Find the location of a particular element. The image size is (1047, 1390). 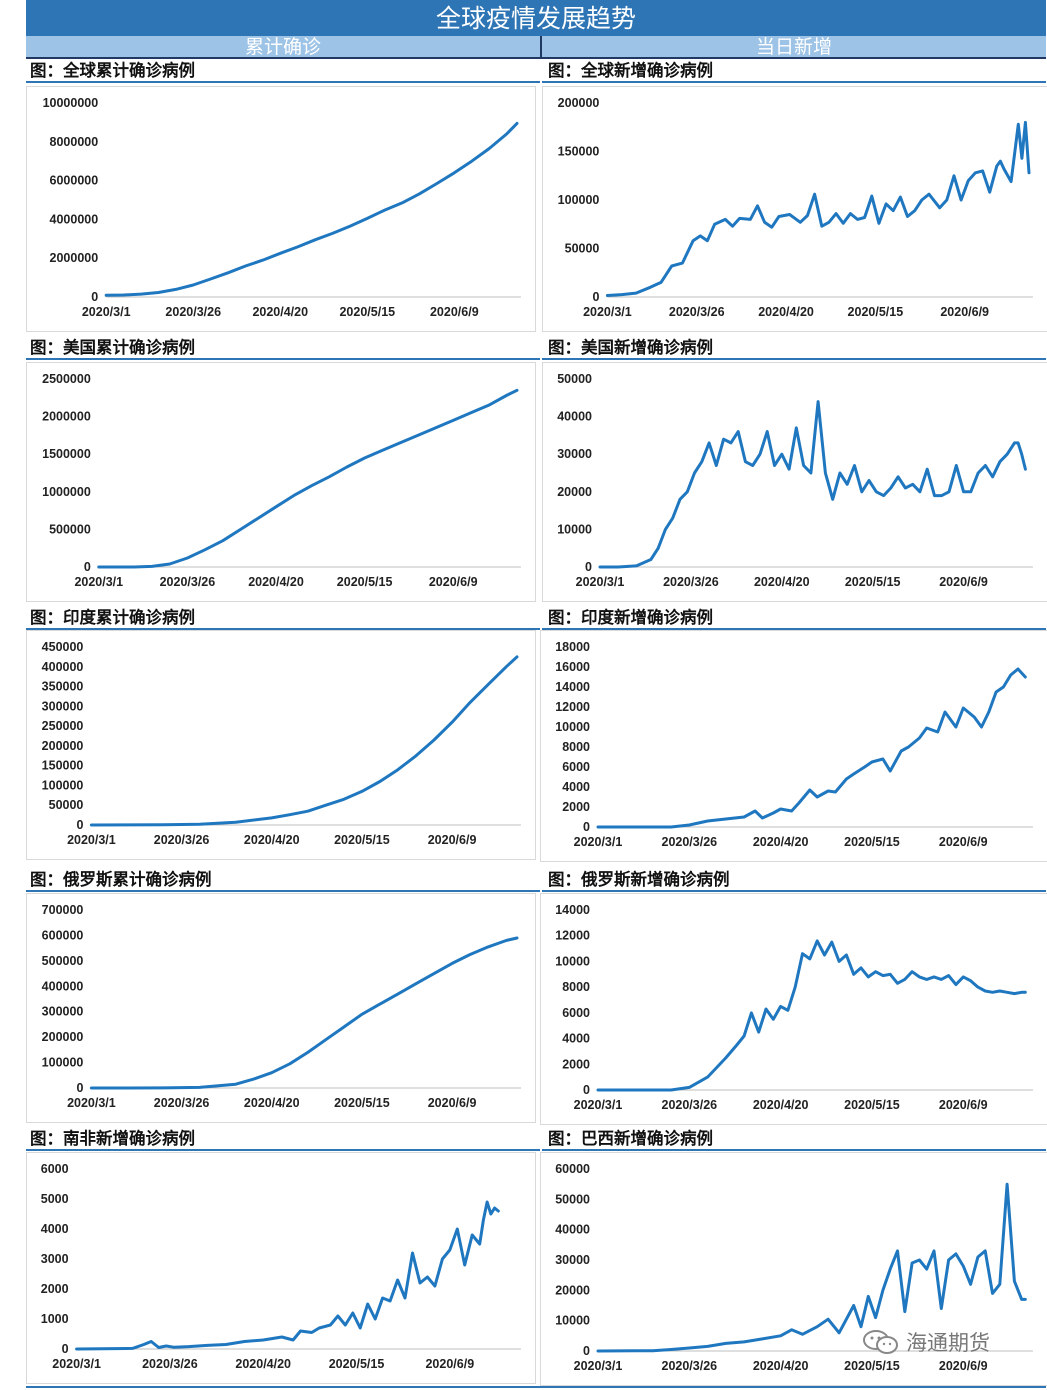

header-divider is located at coordinates (541, 47).